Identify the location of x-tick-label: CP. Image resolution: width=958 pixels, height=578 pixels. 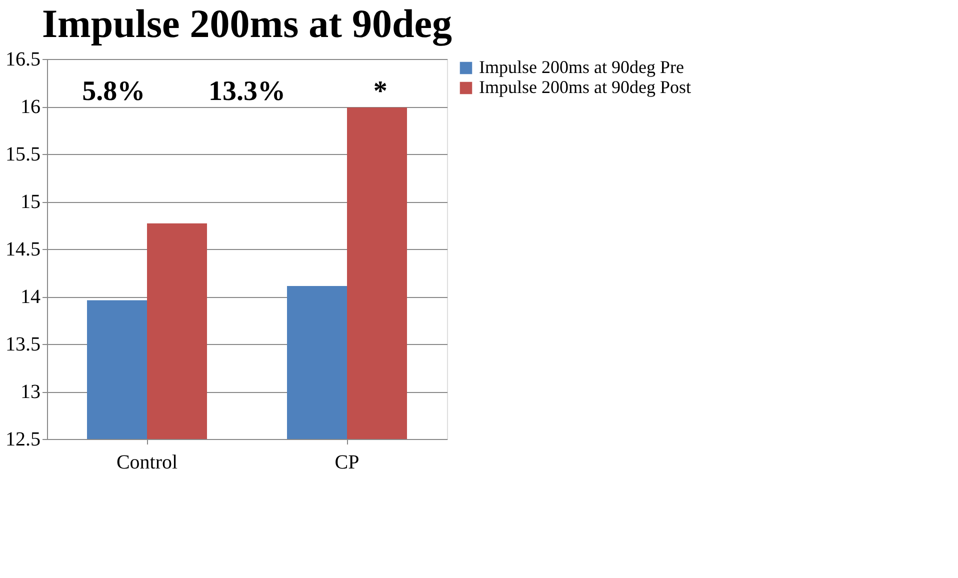
(347, 463).